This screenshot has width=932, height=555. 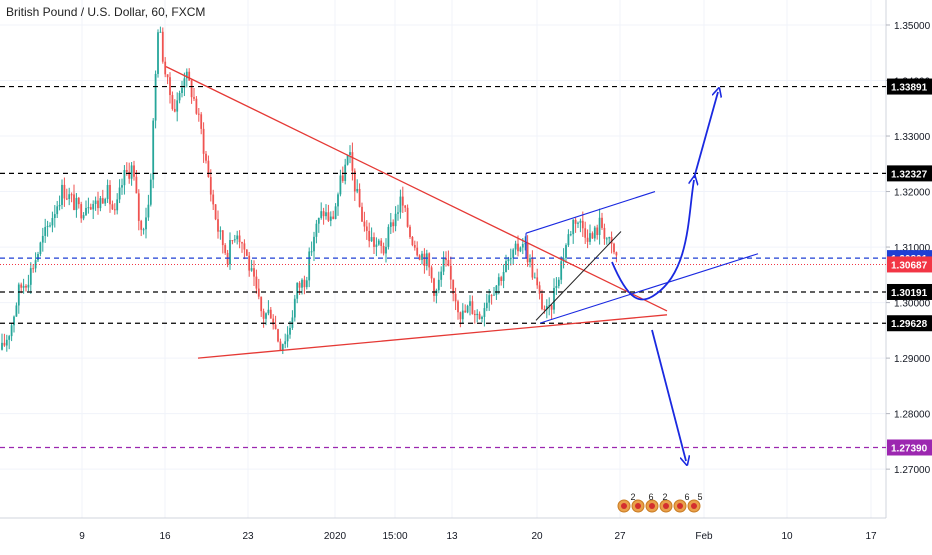 I want to click on current-price-label: 1.30687, so click(x=909, y=265).